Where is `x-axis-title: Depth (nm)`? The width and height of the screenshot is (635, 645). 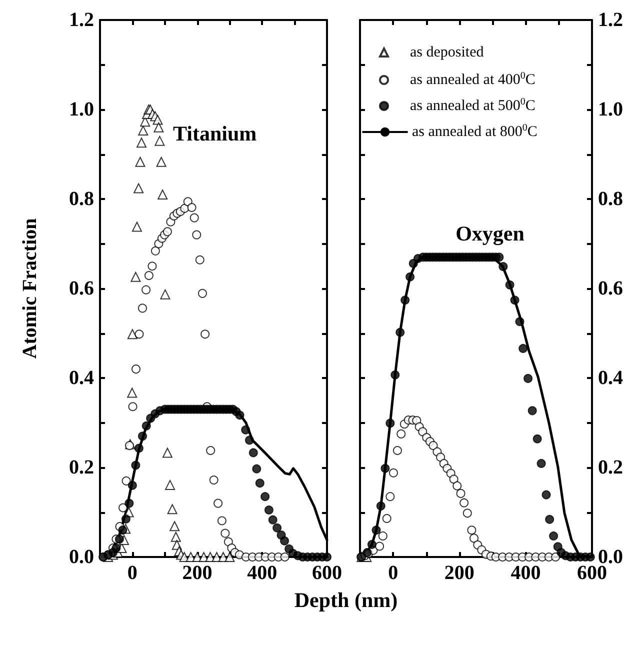
x-axis-title: Depth (nm) is located at coordinates (346, 600).